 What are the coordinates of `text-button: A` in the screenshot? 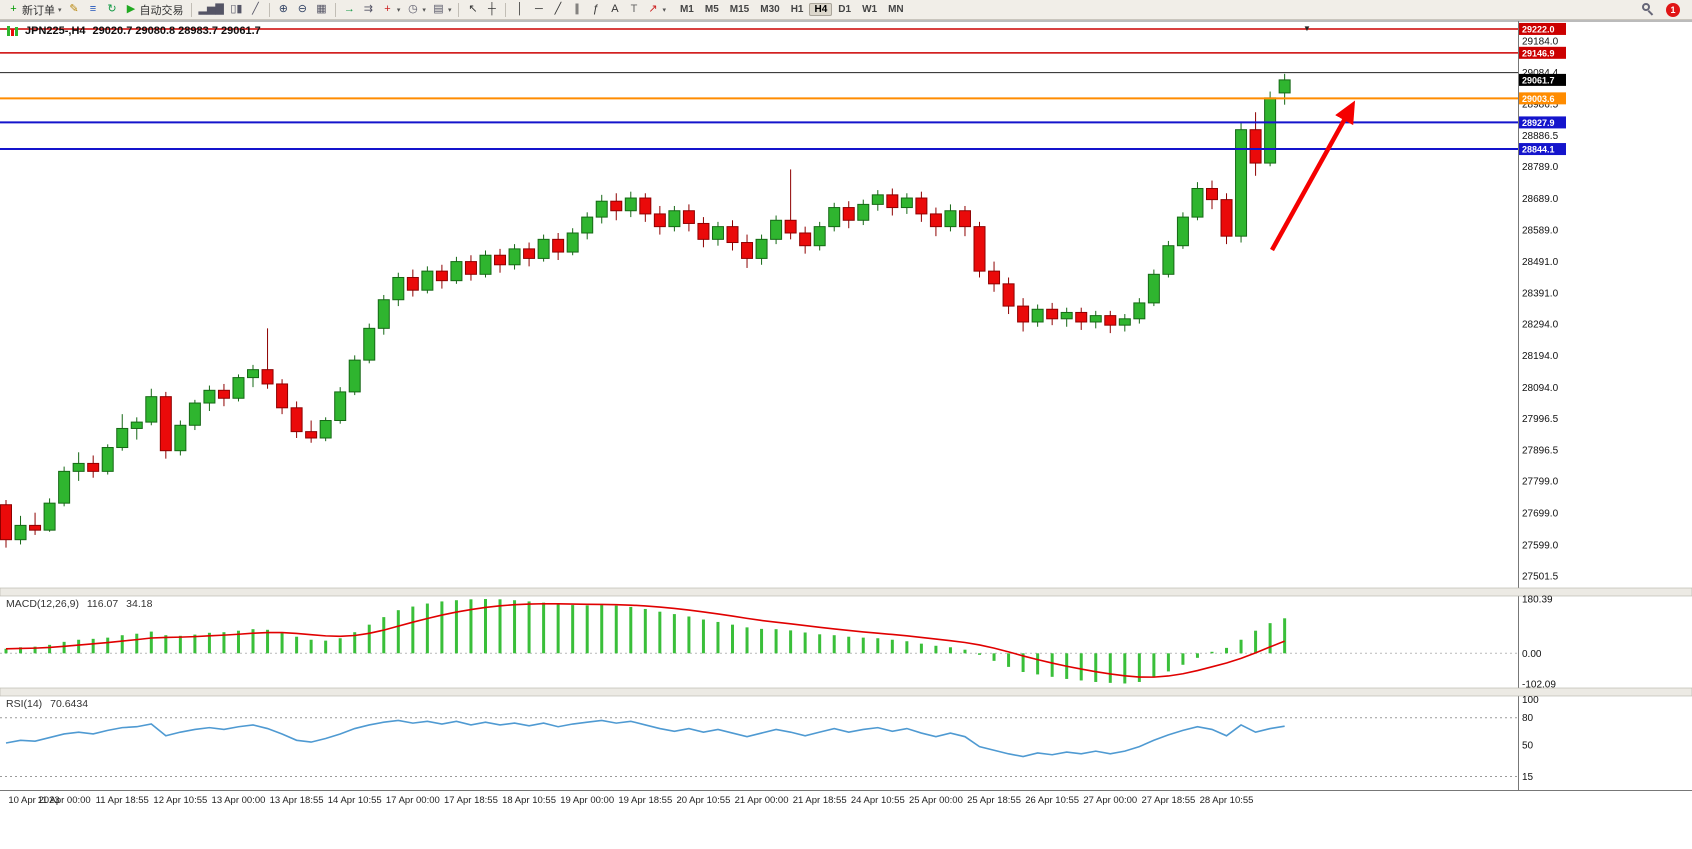 It's located at (614, 9).